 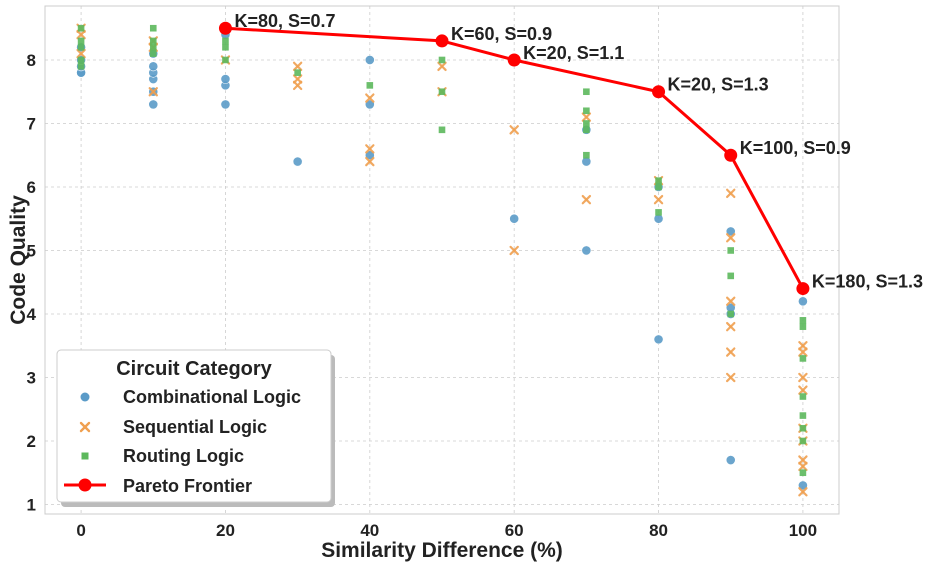 I want to click on x-tick-label: 0, so click(x=80, y=530).